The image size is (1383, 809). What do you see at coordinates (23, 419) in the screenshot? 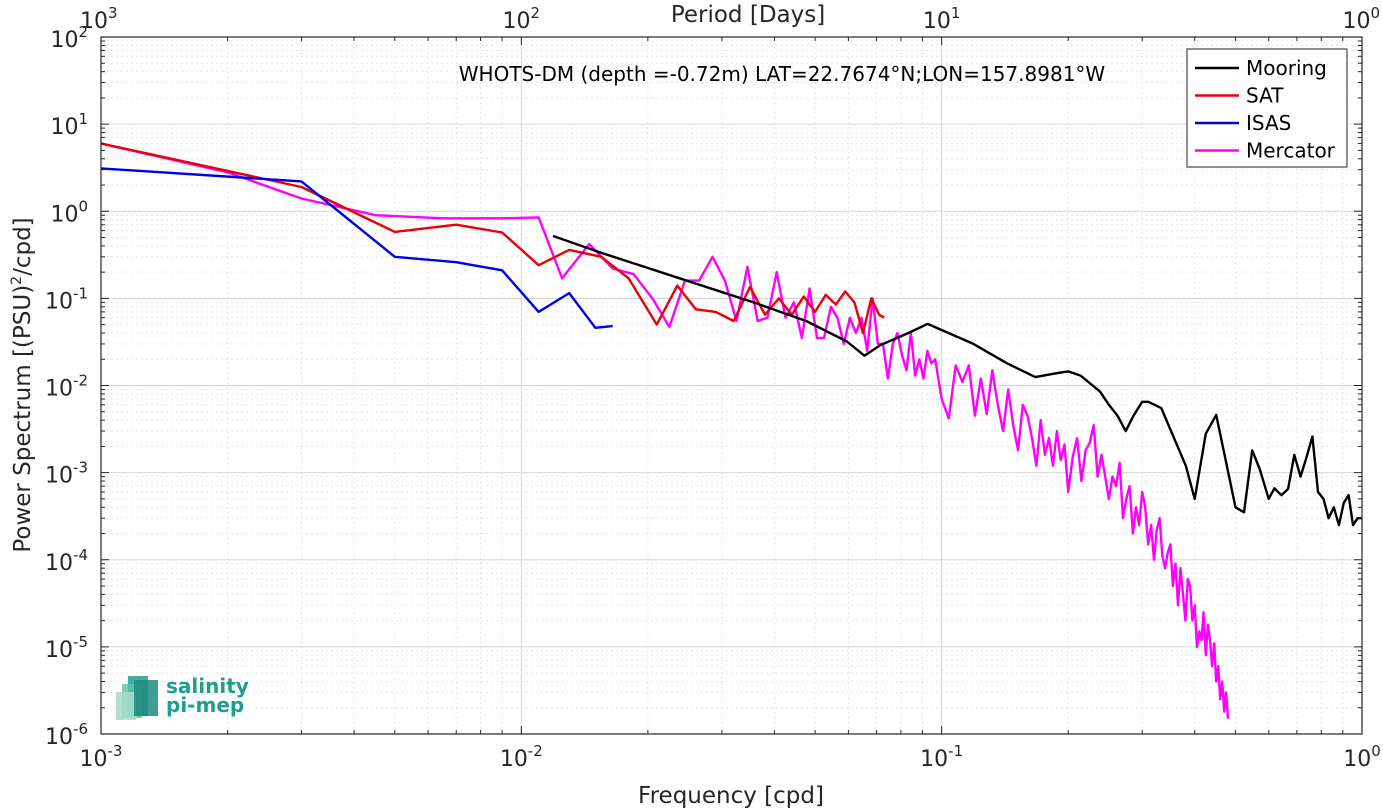
I see `y-axis-label-main: Power Spectrum [(PSU)` at bounding box center [23, 419].